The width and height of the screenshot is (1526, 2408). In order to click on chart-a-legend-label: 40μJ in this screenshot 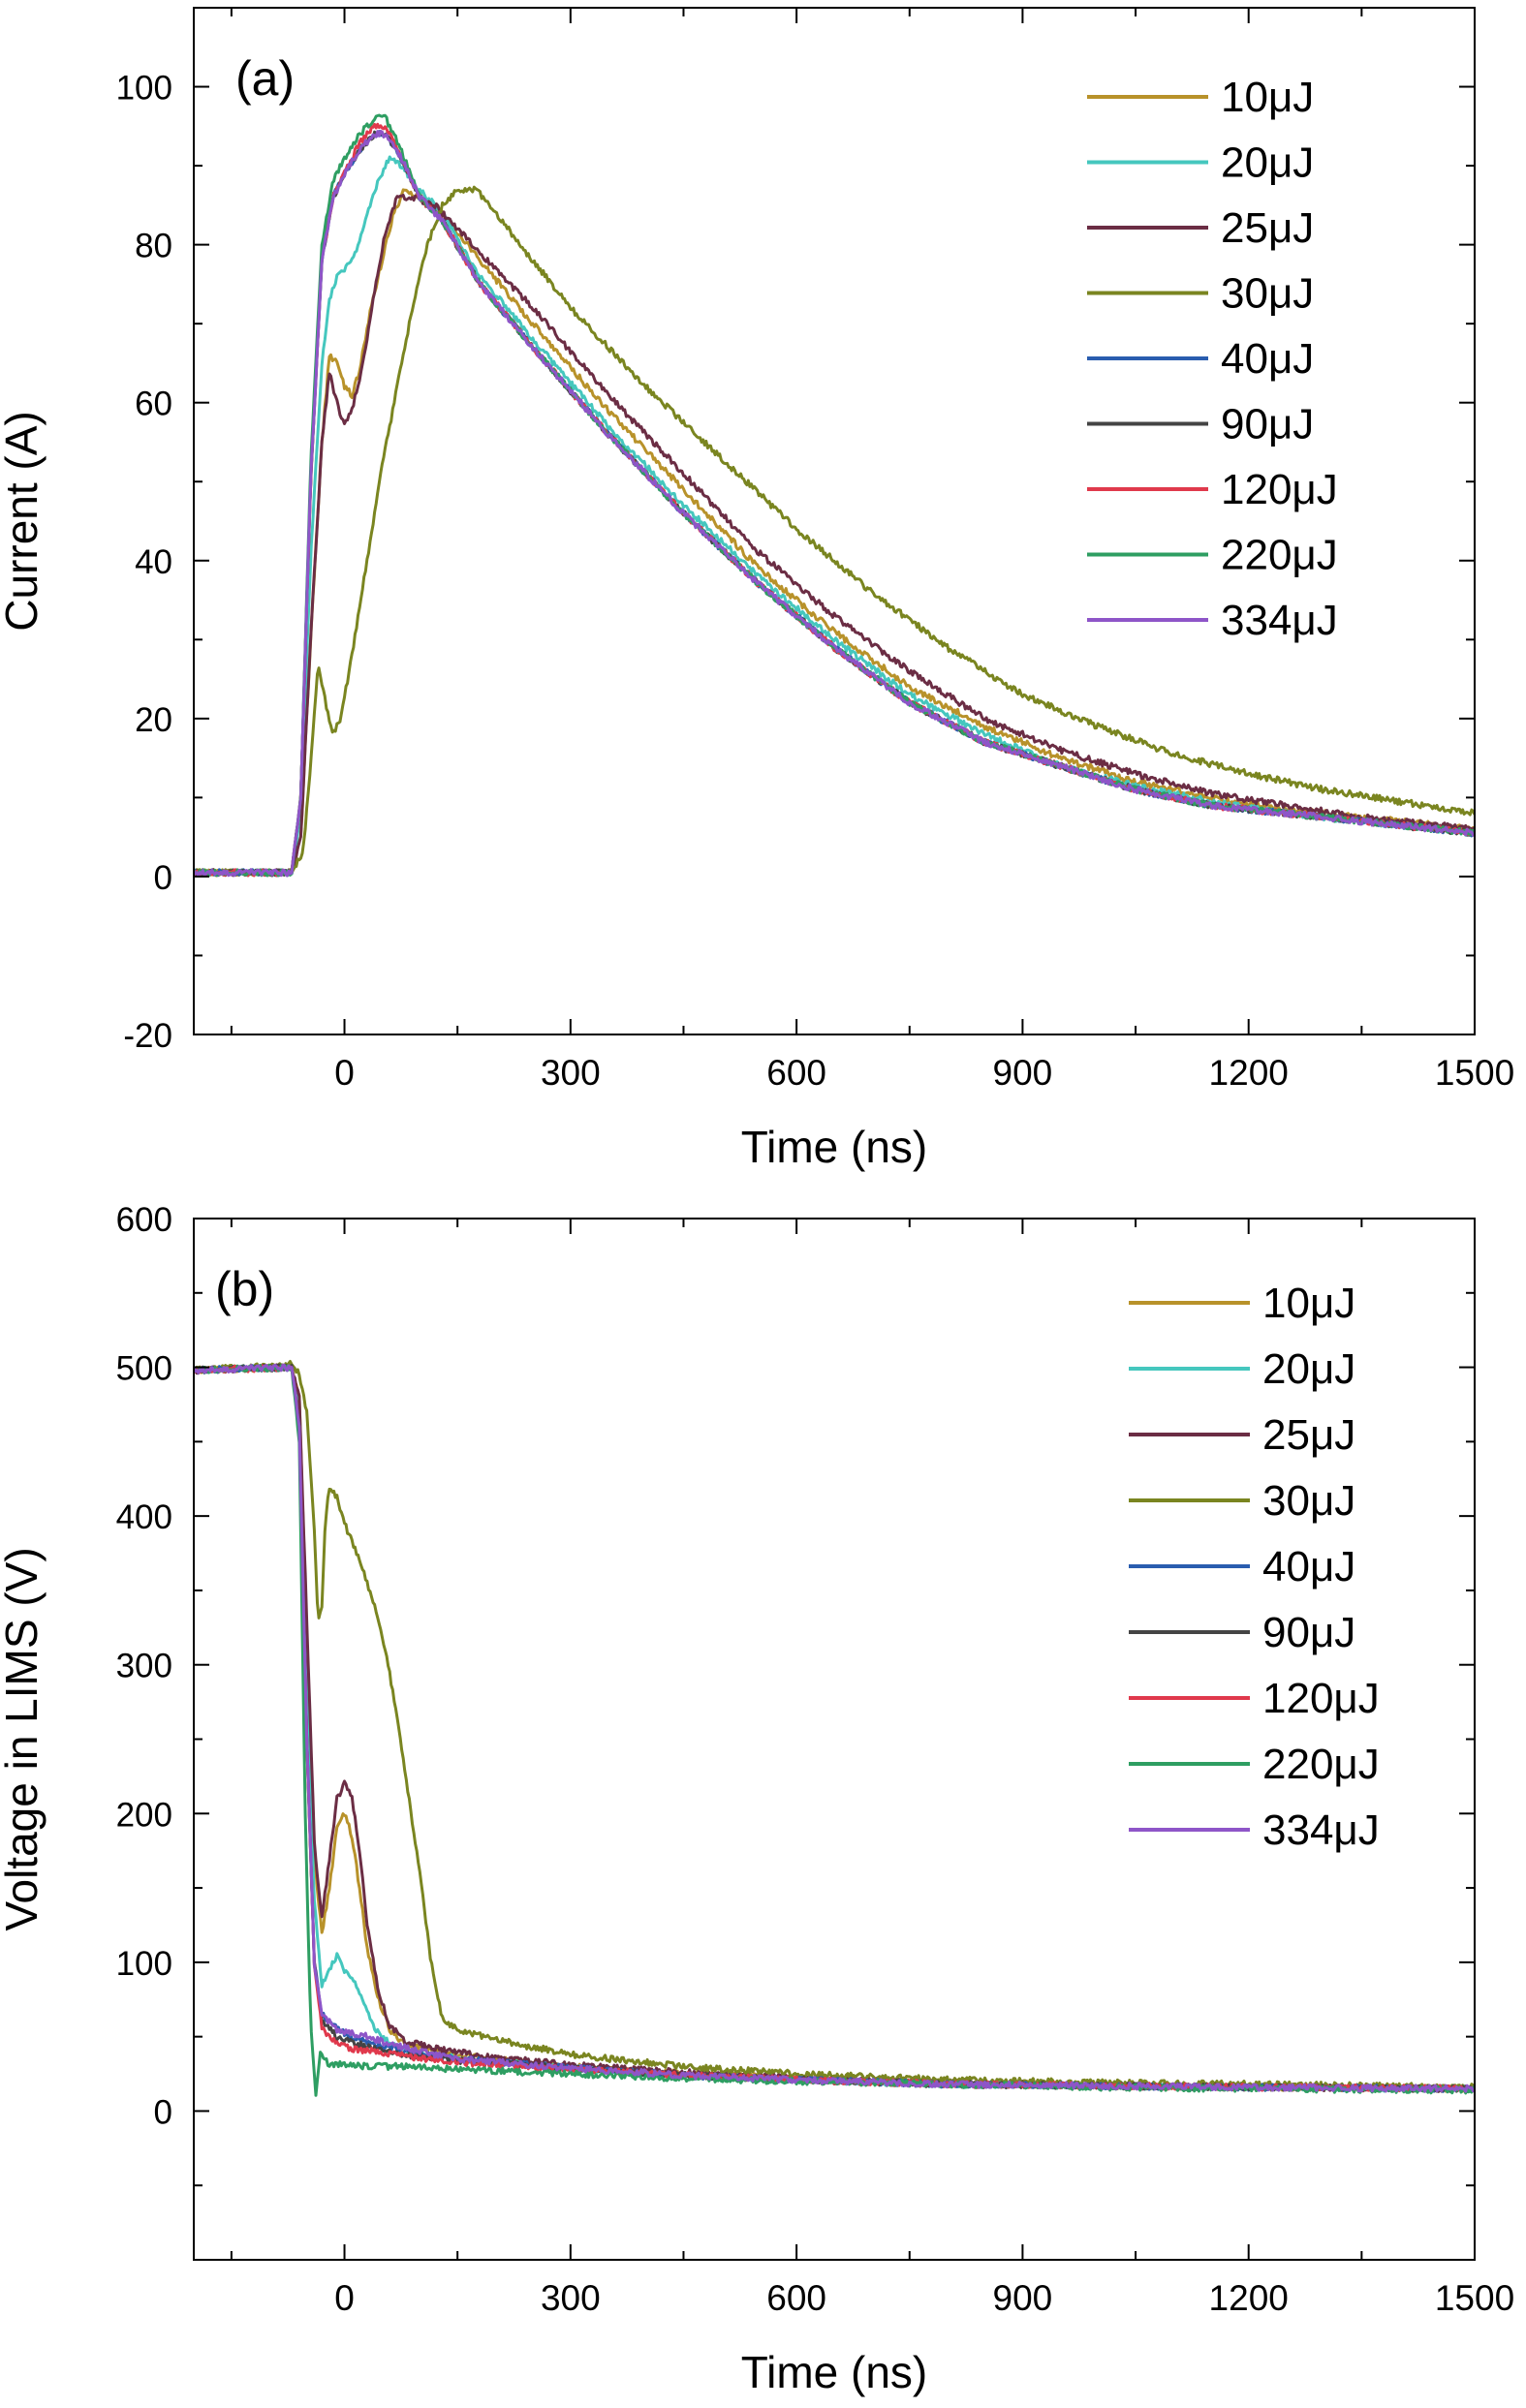, I will do `click(1267, 359)`.